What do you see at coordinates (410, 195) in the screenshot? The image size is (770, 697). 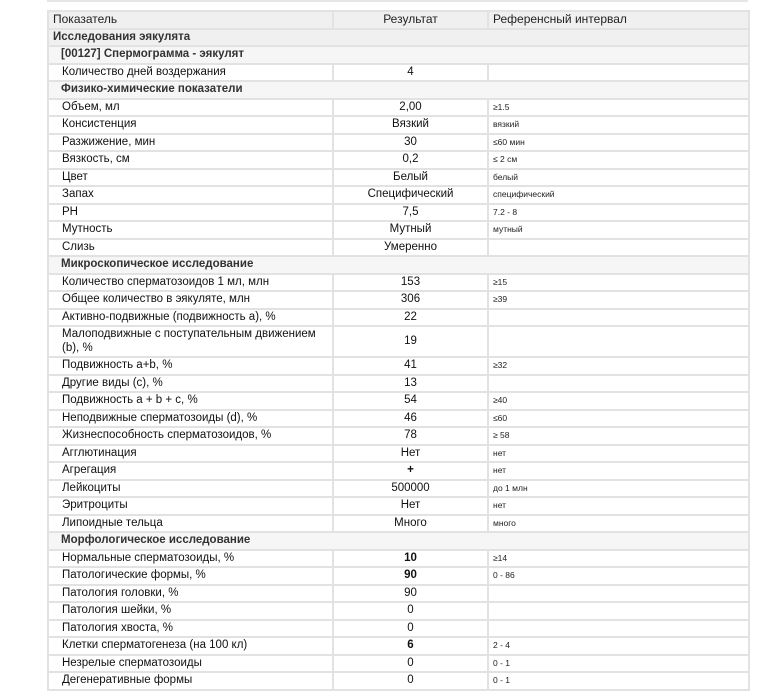 I see `result-value: Специфический` at bounding box center [410, 195].